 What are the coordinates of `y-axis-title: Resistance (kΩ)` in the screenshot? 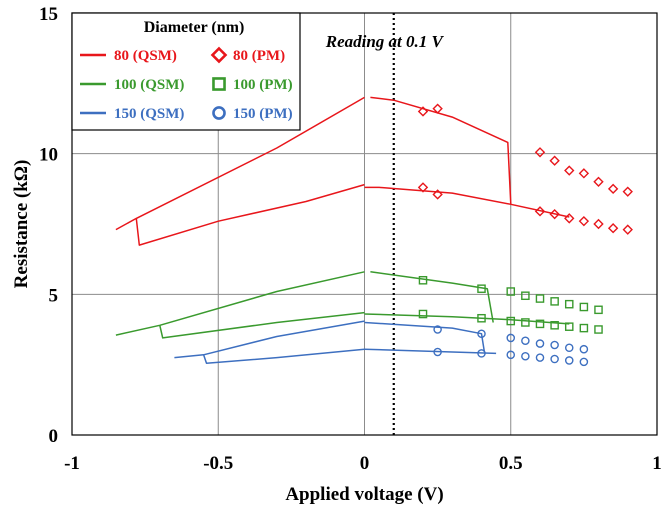 It's located at (21, 224).